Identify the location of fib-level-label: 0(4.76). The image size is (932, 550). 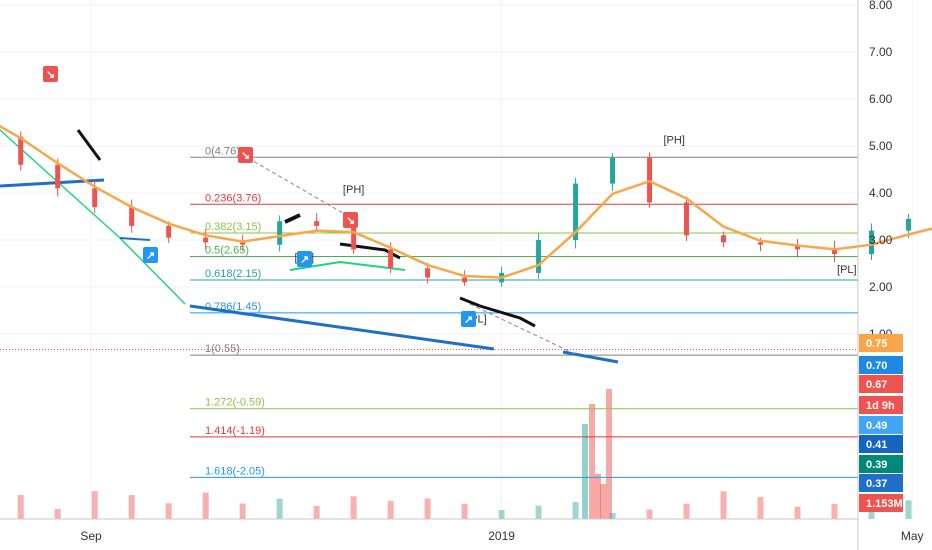
(222, 151).